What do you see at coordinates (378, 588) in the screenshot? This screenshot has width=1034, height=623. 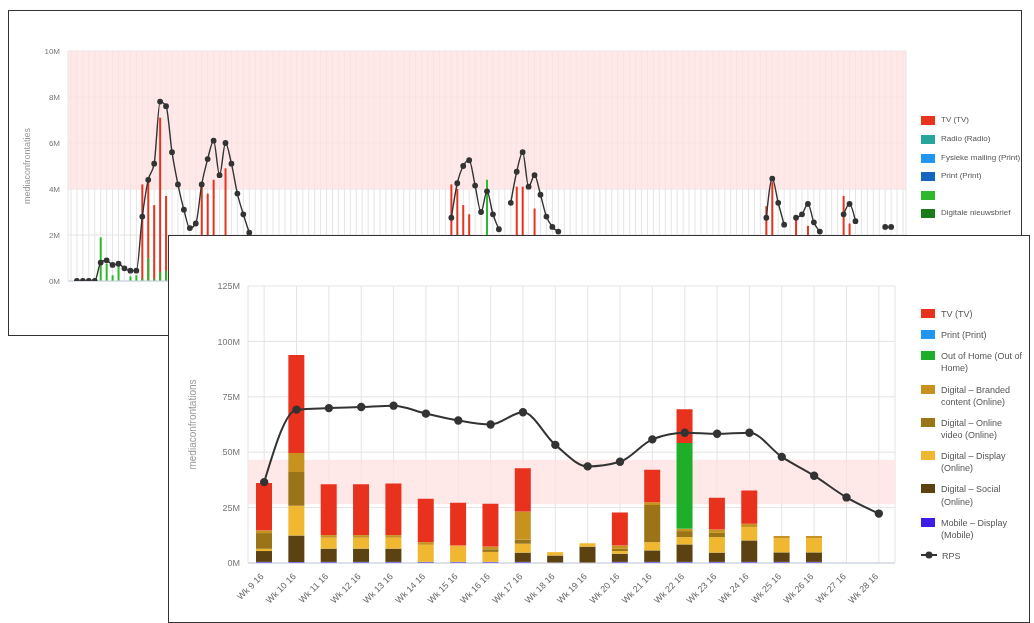 I see `x-tick-label: Wk 13 16` at bounding box center [378, 588].